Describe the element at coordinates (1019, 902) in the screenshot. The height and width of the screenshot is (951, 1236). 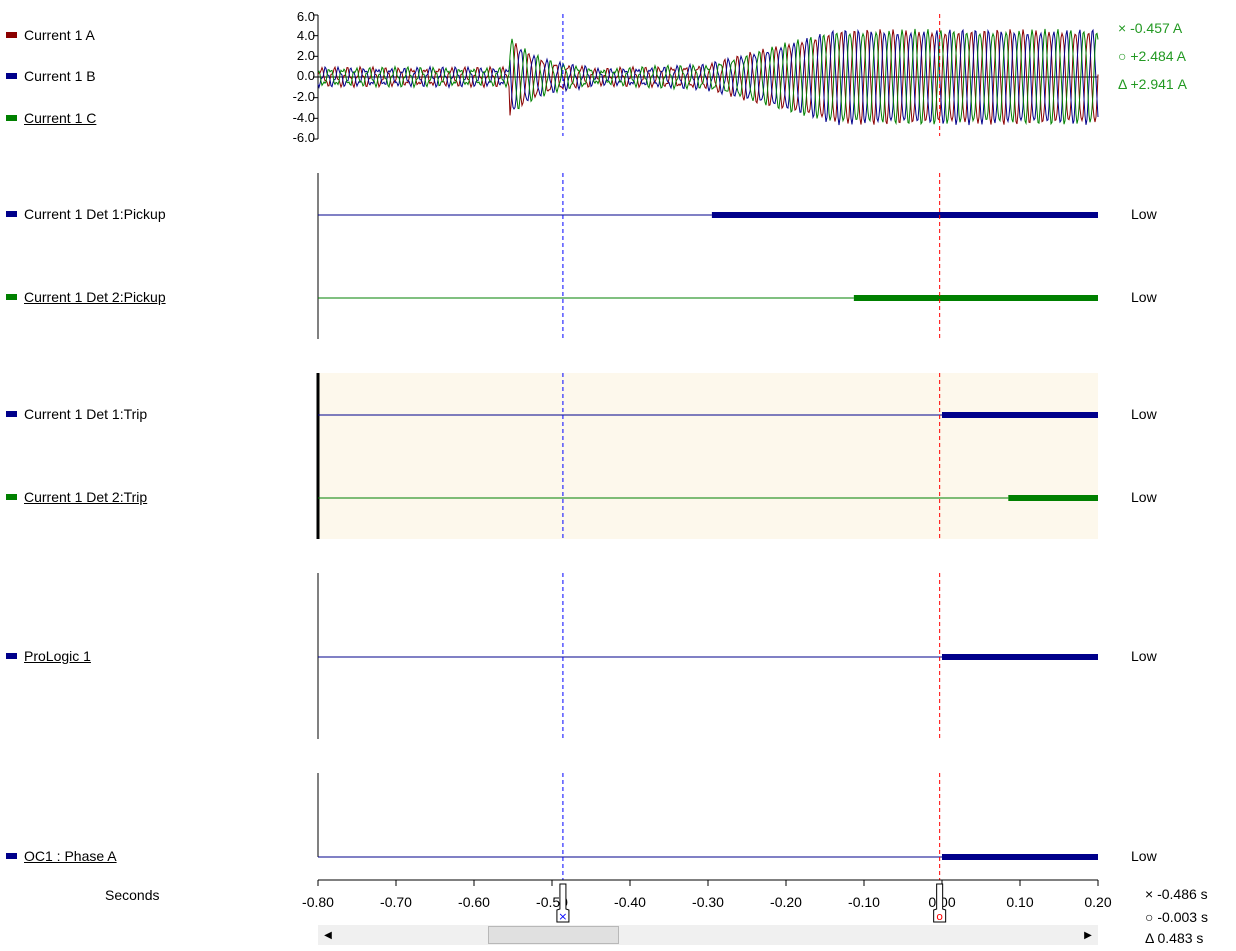
I see `time-tick-label: 0.10` at that location.